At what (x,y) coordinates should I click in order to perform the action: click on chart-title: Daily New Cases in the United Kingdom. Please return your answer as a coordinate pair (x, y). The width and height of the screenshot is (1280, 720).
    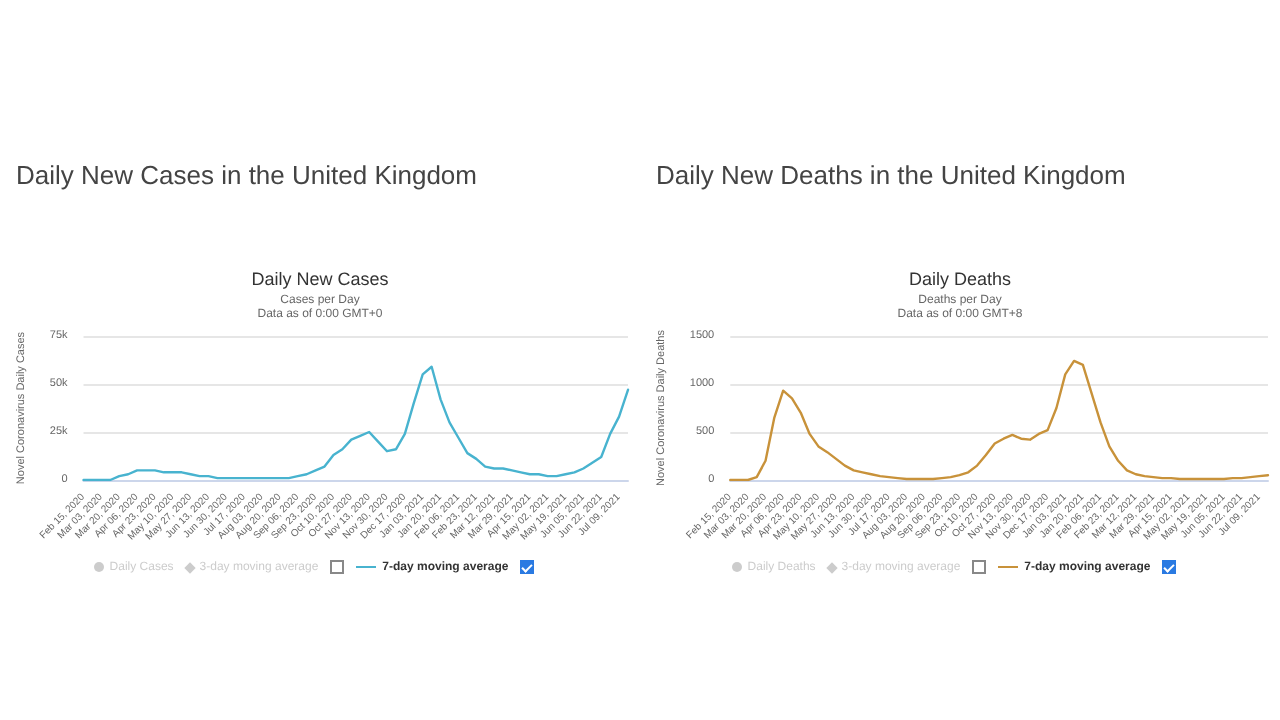
    Looking at the image, I should click on (246, 175).